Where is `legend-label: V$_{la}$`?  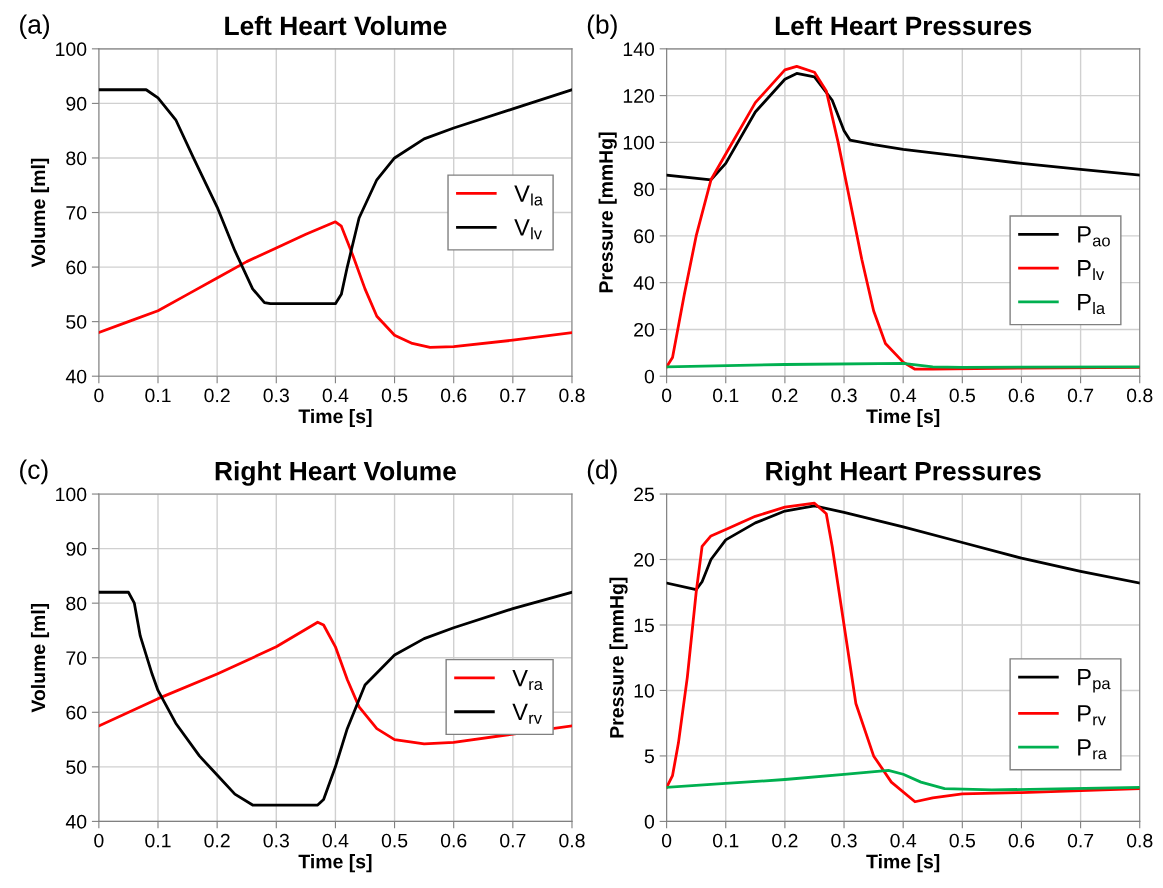 legend-label: V$_{la}$ is located at coordinates (528, 195).